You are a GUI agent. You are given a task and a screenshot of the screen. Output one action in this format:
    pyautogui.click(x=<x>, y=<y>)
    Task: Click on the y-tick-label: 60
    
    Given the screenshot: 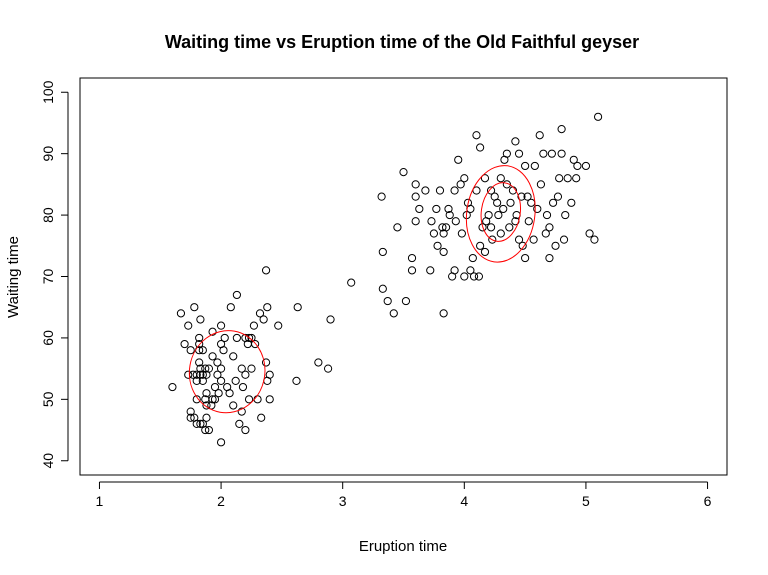 What is the action you would take?
    pyautogui.click(x=48, y=338)
    